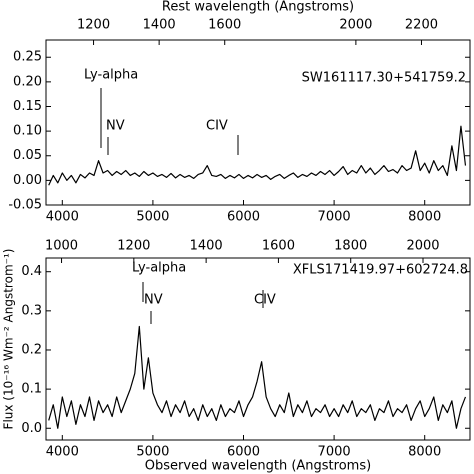  What do you see at coordinates (31, 389) in the screenshot?
I see `y-tick-label: 0.1` at bounding box center [31, 389].